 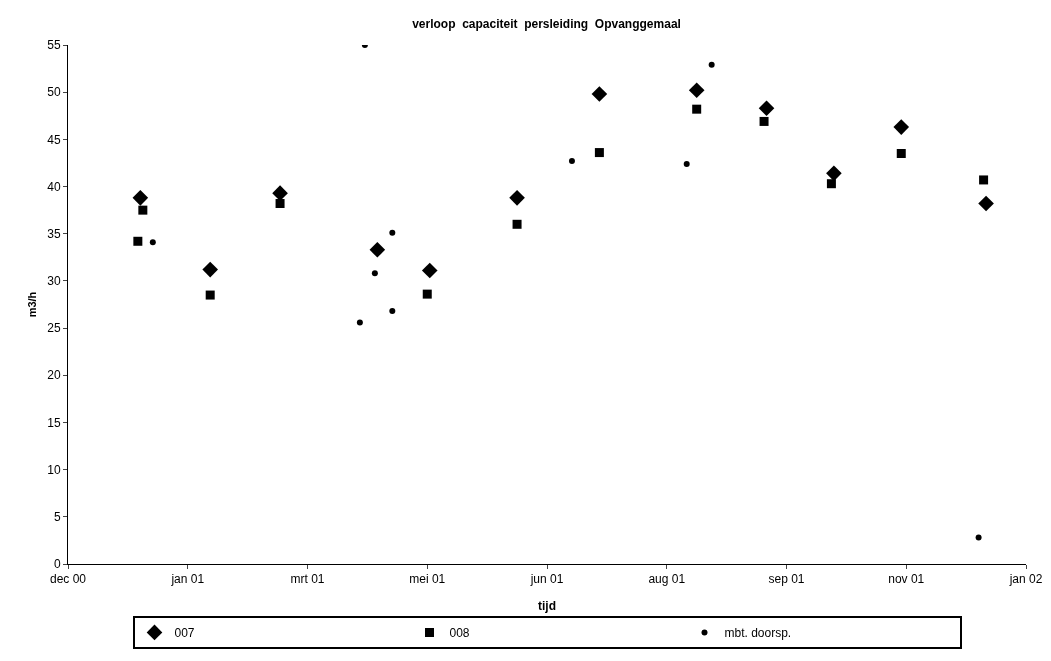 What do you see at coordinates (546, 579) in the screenshot?
I see `x-tick-label: jun 01` at bounding box center [546, 579].